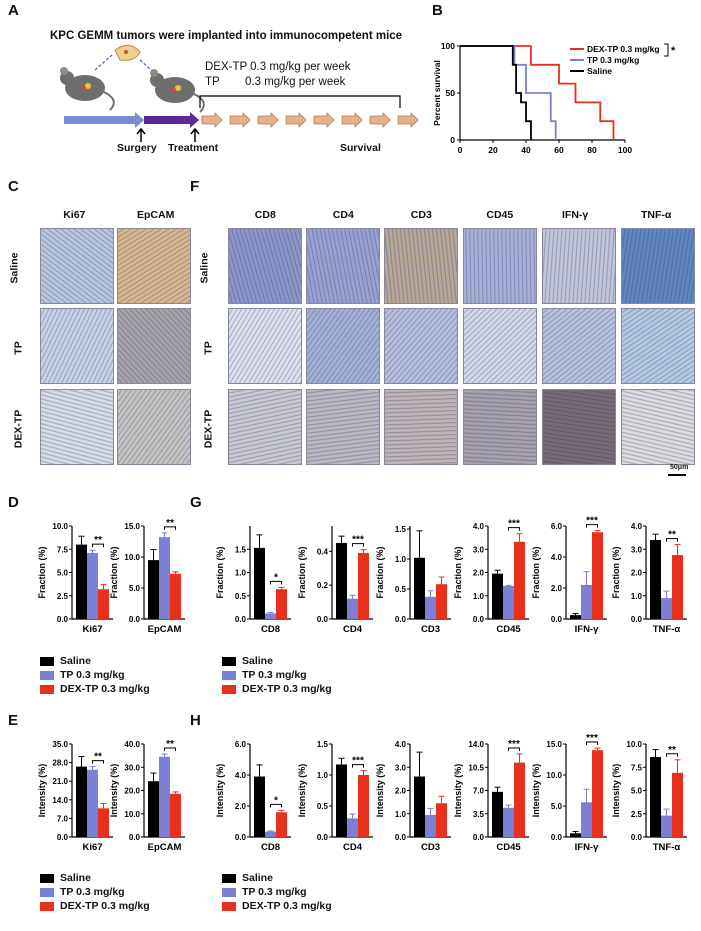 The image size is (701, 931). Describe the element at coordinates (401, 744) in the screenshot. I see `y-tick-label: 4.0` at that location.